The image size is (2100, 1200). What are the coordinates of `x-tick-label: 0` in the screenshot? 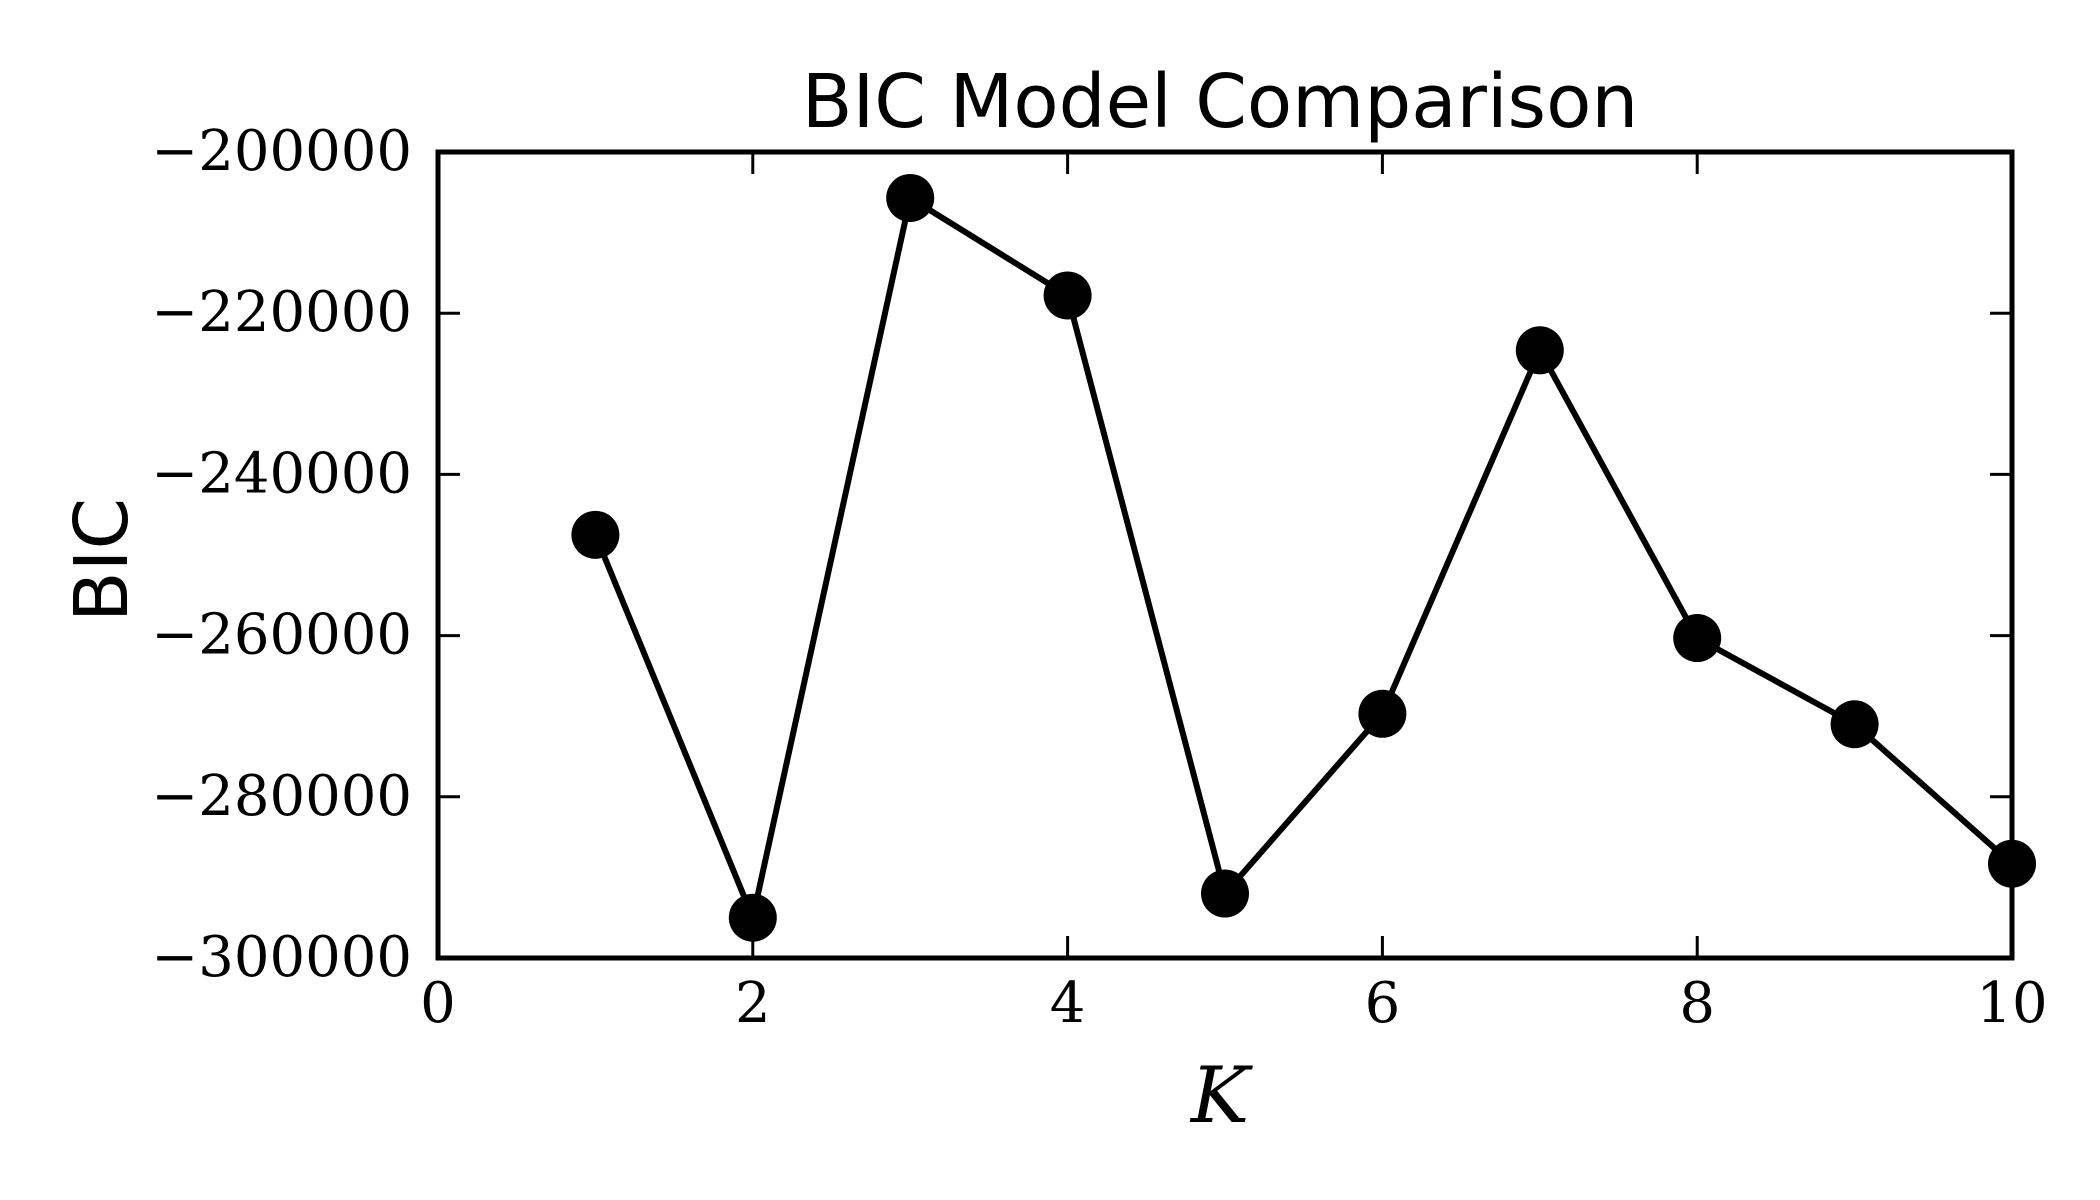 It's located at (438, 1003).